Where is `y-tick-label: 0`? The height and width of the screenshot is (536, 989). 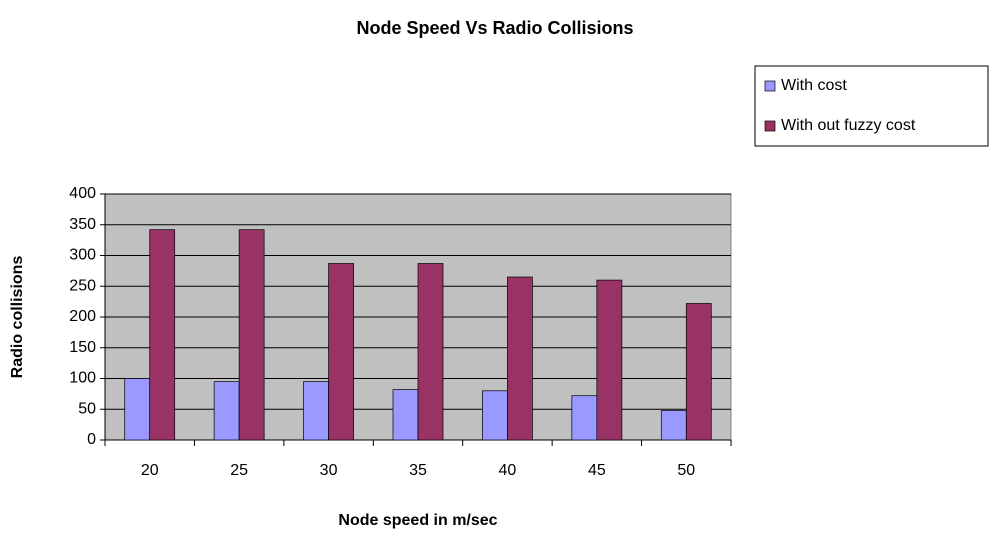
y-tick-label: 0 is located at coordinates (91, 439).